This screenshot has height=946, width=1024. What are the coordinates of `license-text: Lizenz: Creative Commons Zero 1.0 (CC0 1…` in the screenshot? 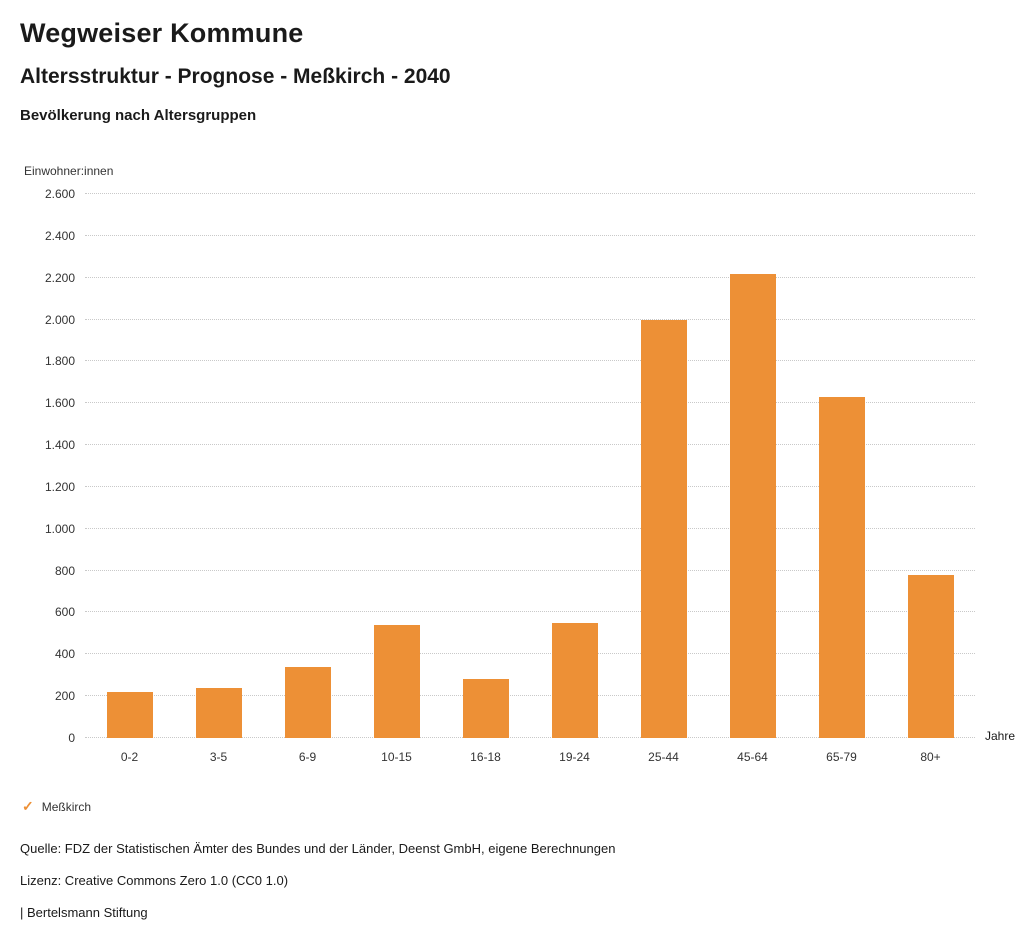 It's located at (154, 880).